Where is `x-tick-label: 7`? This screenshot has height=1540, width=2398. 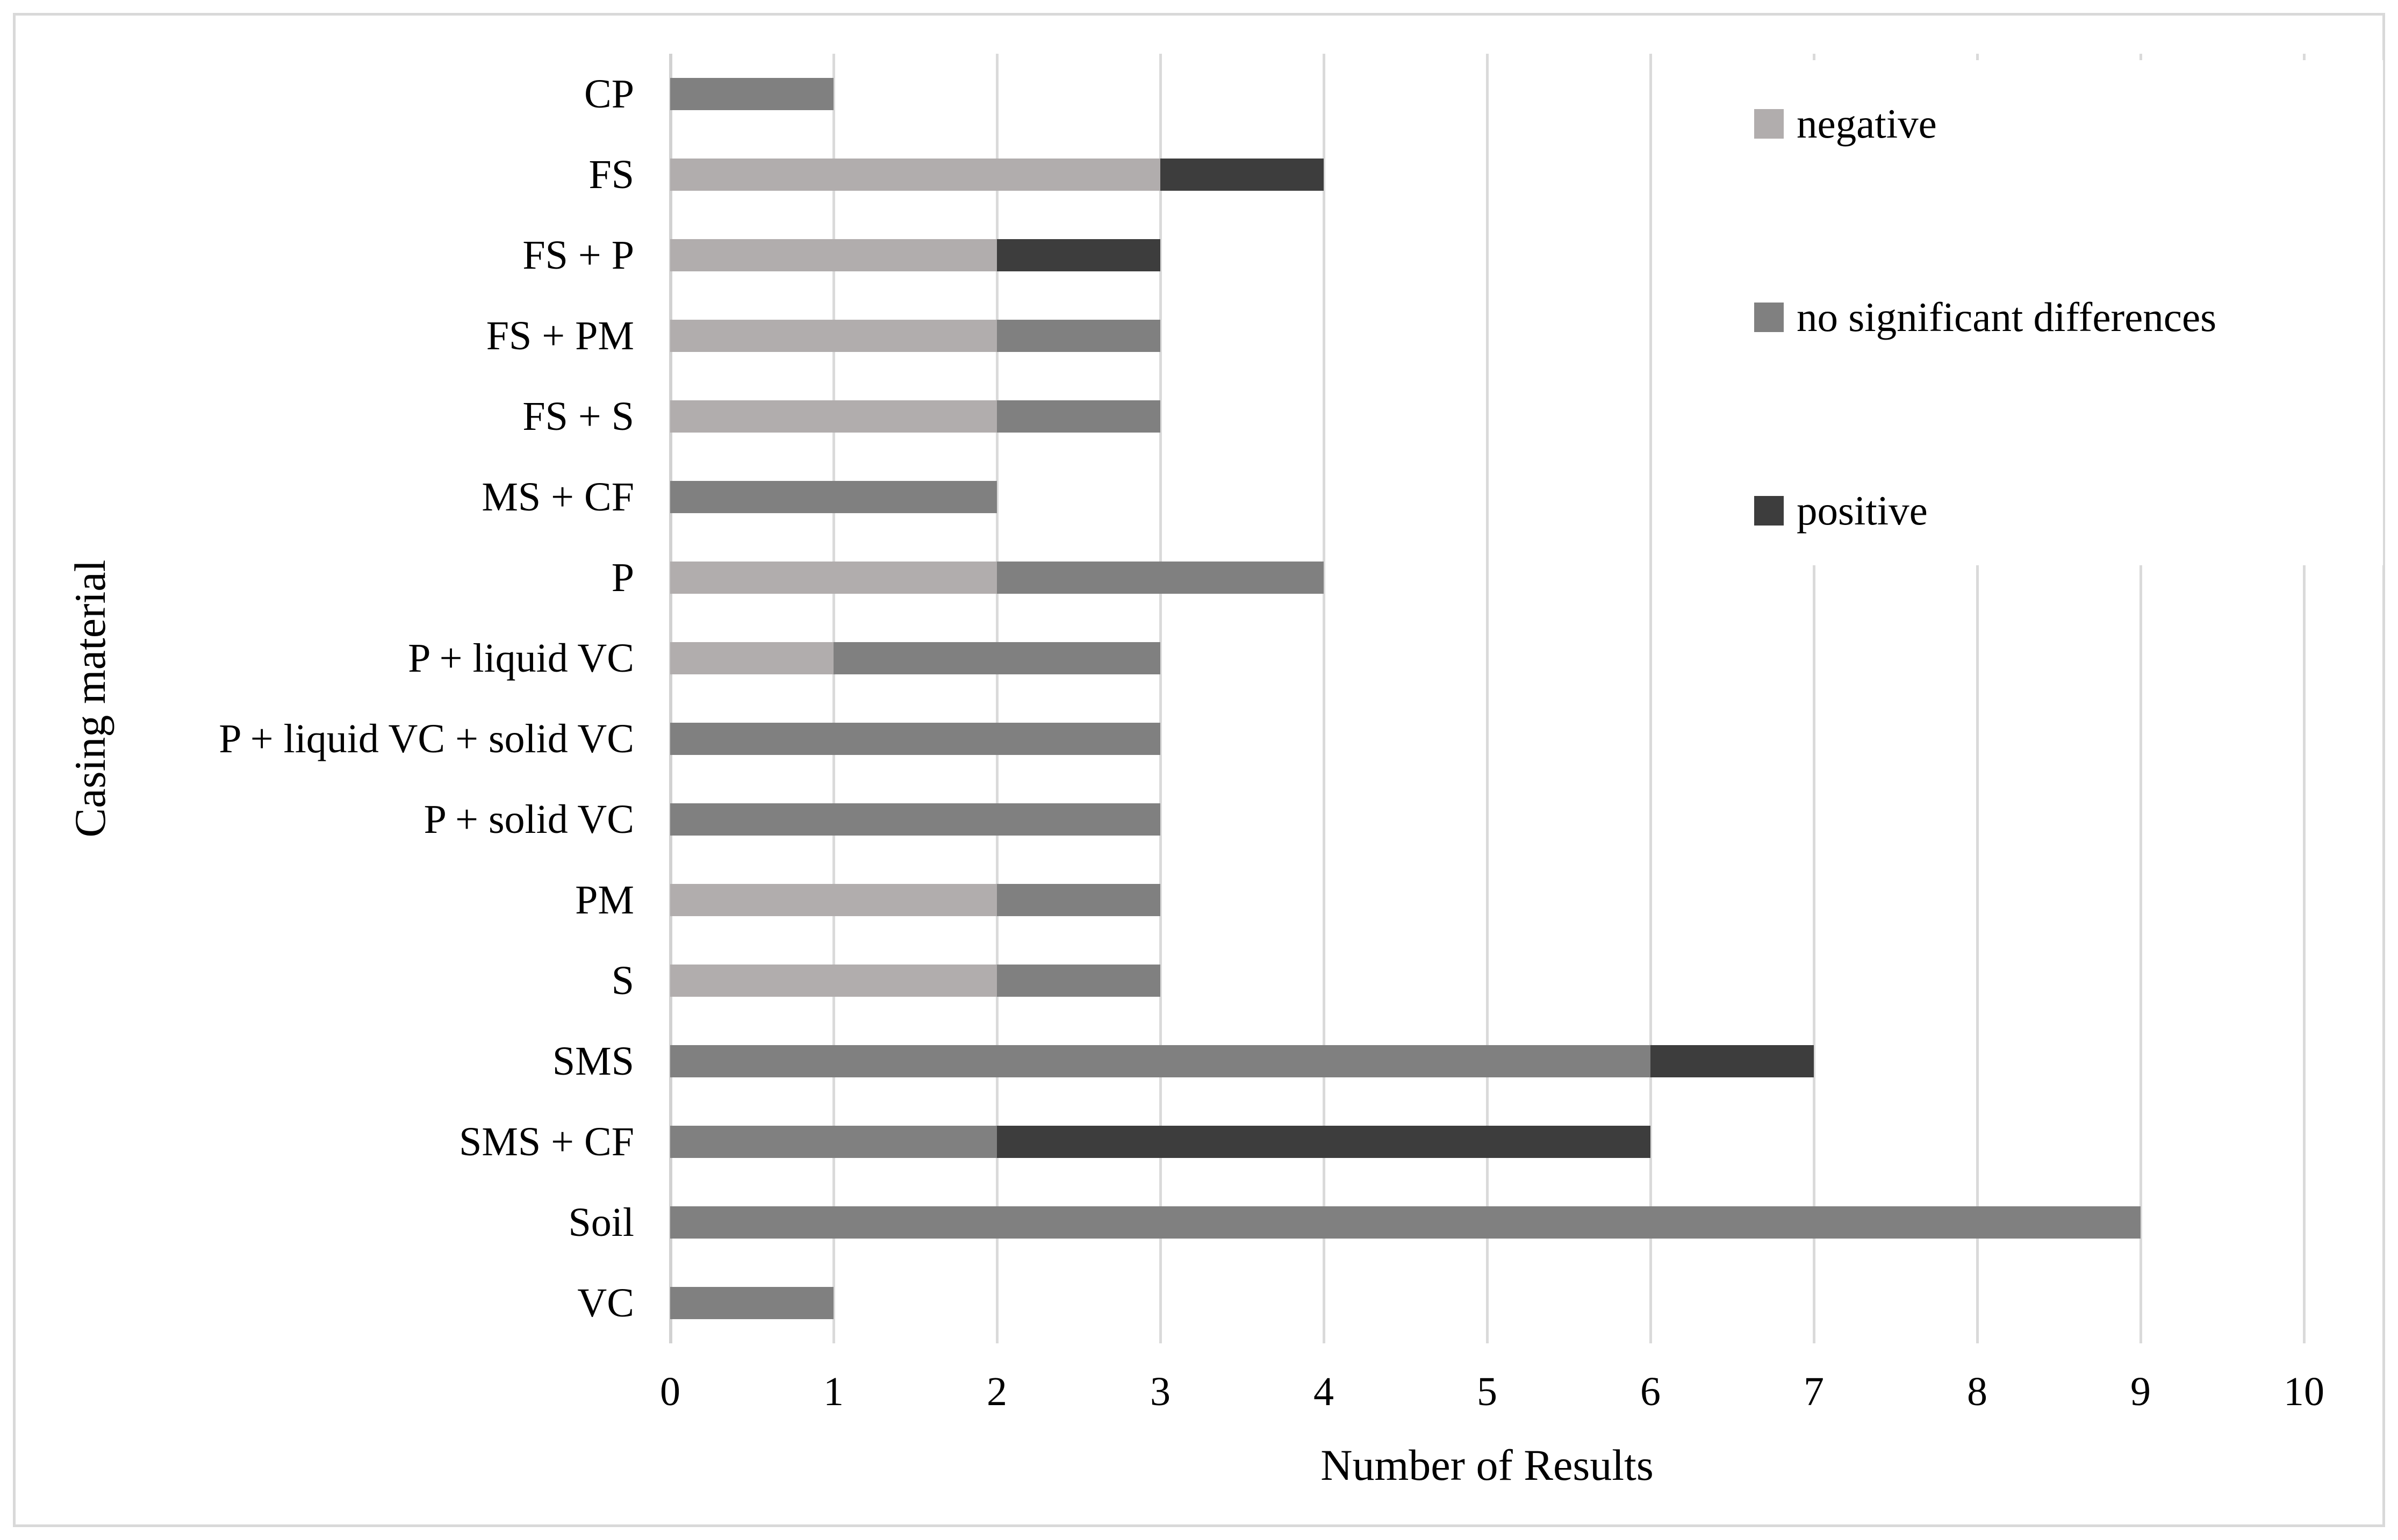 x-tick-label: 7 is located at coordinates (1814, 1391).